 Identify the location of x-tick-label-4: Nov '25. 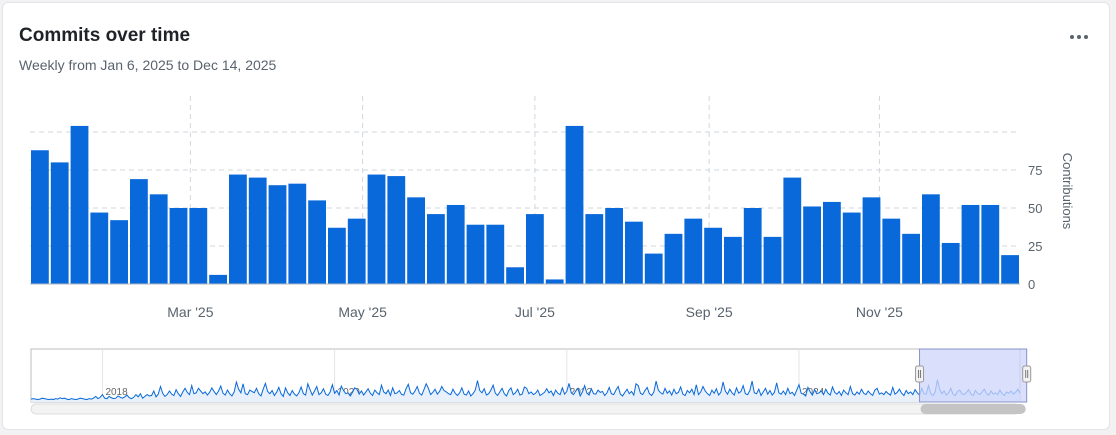
(879, 312).